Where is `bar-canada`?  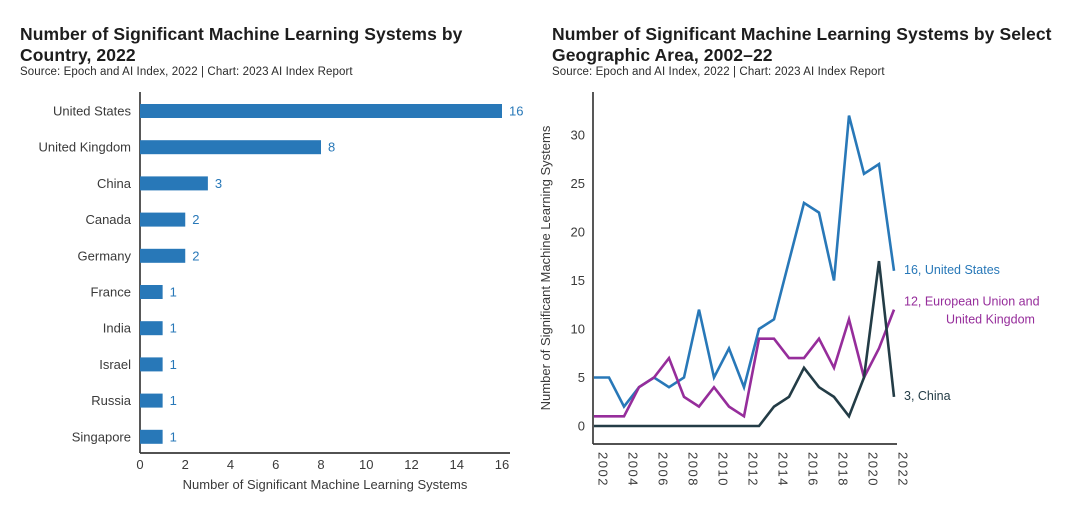 bar-canada is located at coordinates (163, 219).